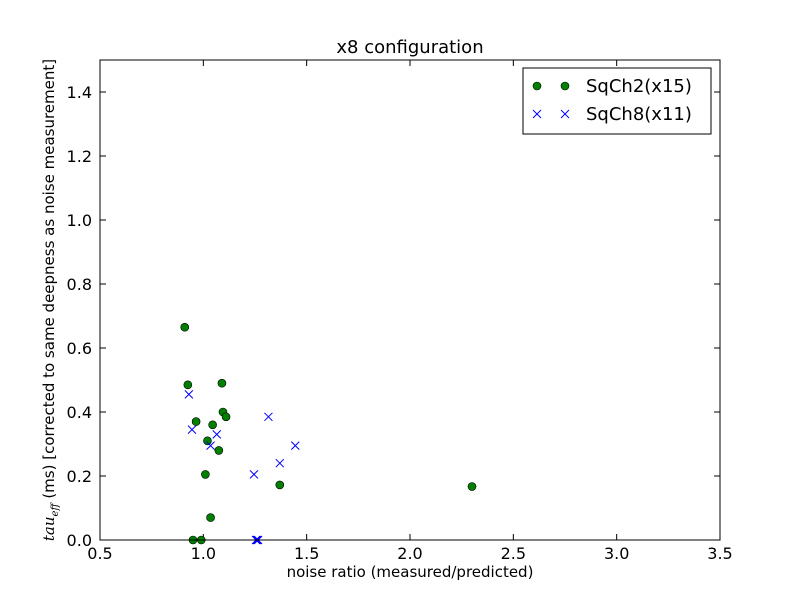  I want to click on y-tick-label: 0.2, so click(79, 476).